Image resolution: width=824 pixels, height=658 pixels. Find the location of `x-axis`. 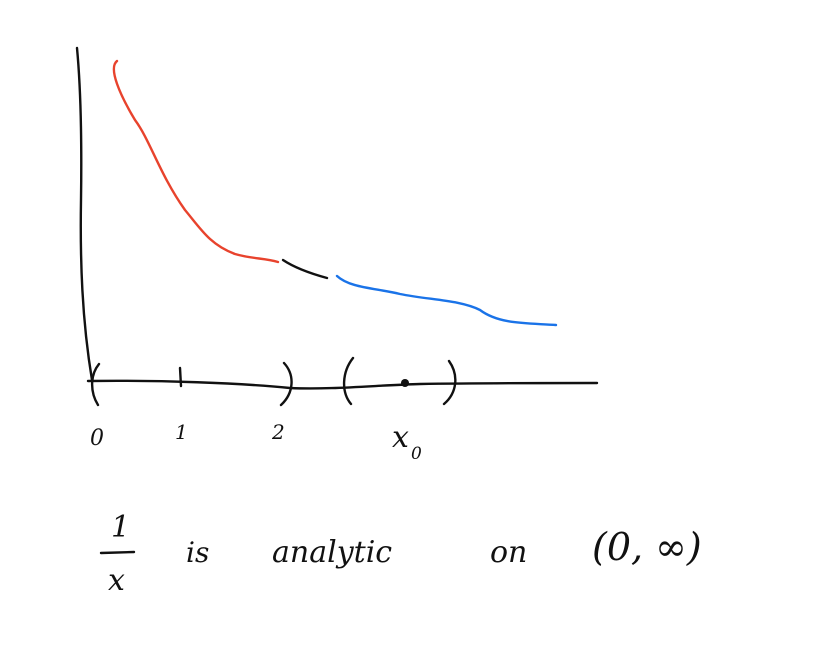

x-axis is located at coordinates (342, 384).